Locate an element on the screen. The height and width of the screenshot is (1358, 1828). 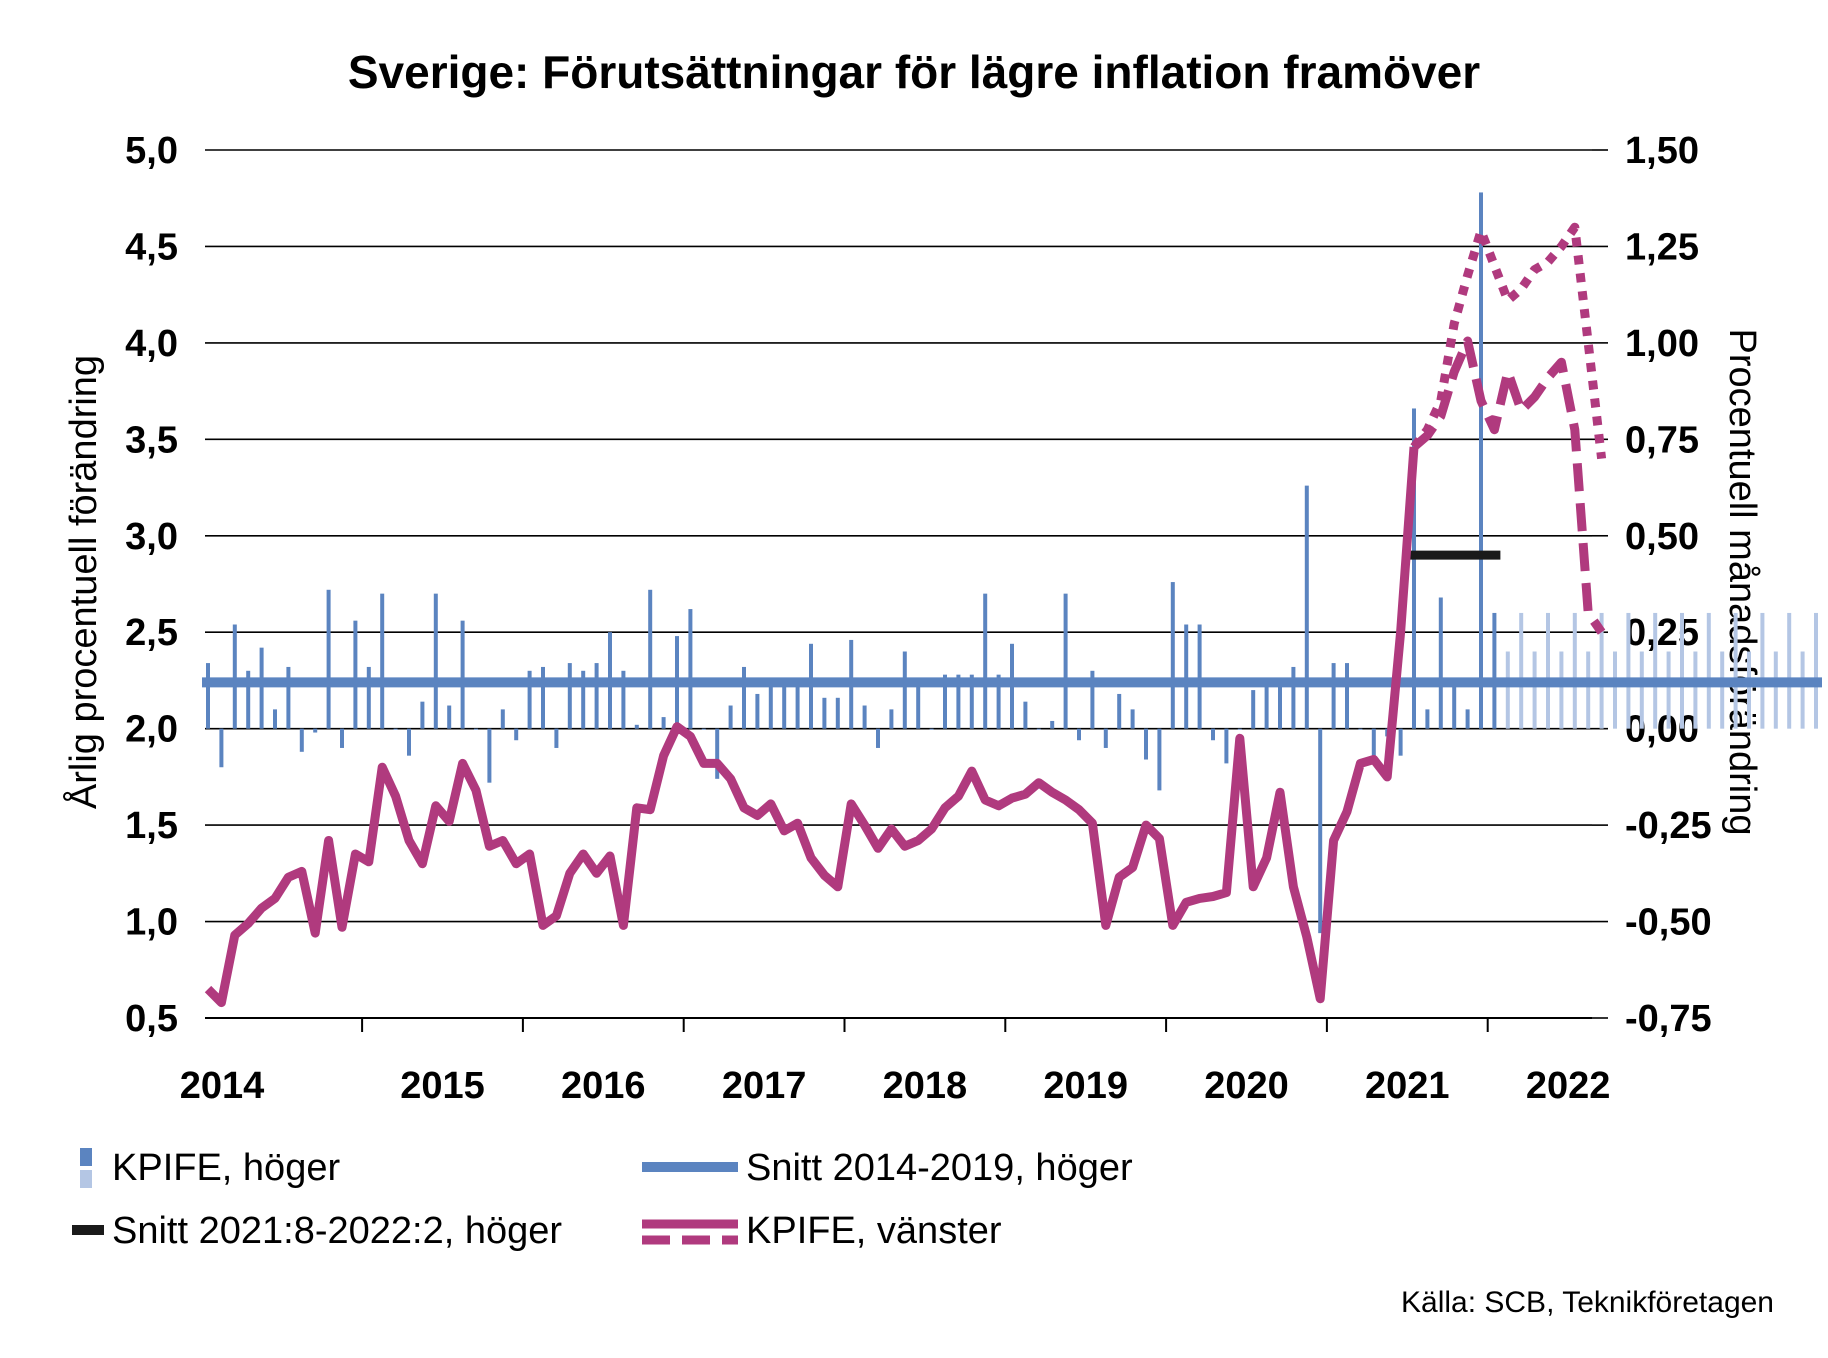
right-tick-label: 0,25 is located at coordinates (1662, 633).